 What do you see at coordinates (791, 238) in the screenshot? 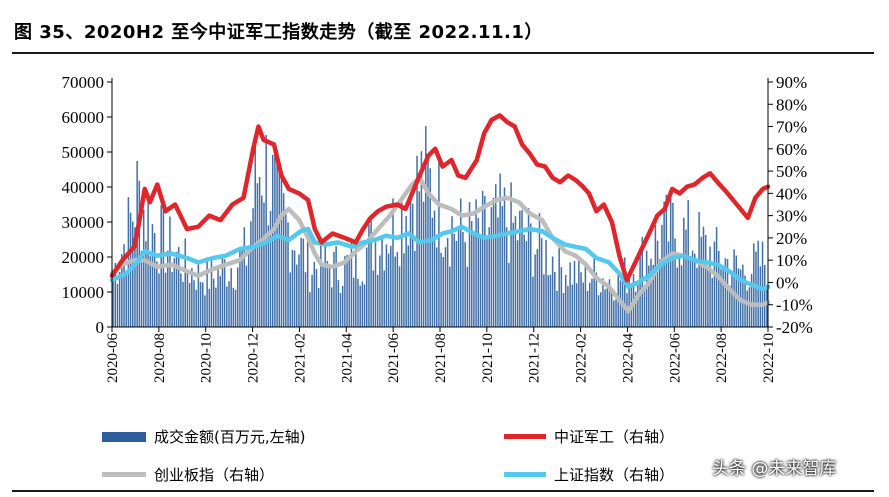
I see `right-tick-label: 20%` at bounding box center [791, 238].